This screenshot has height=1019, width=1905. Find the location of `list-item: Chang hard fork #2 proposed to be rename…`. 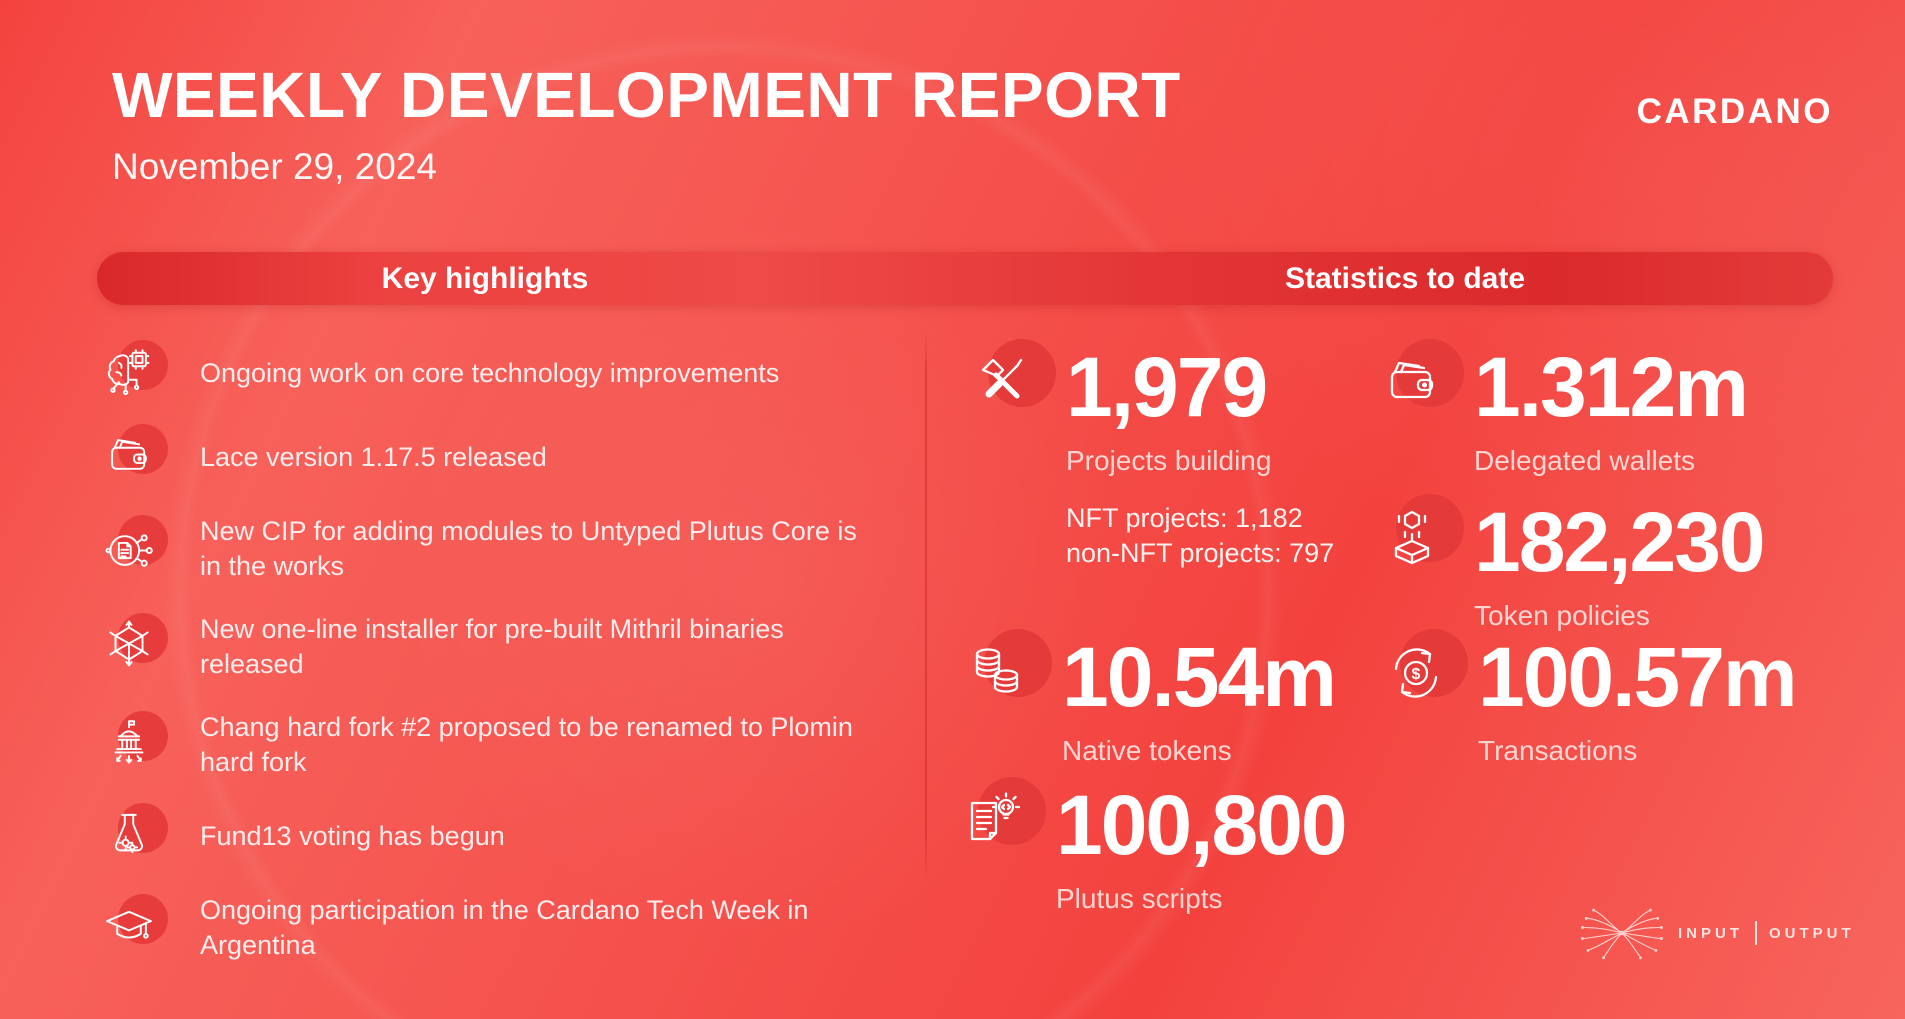

list-item: Chang hard fork #2 proposed to be rename… is located at coordinates (482, 745).